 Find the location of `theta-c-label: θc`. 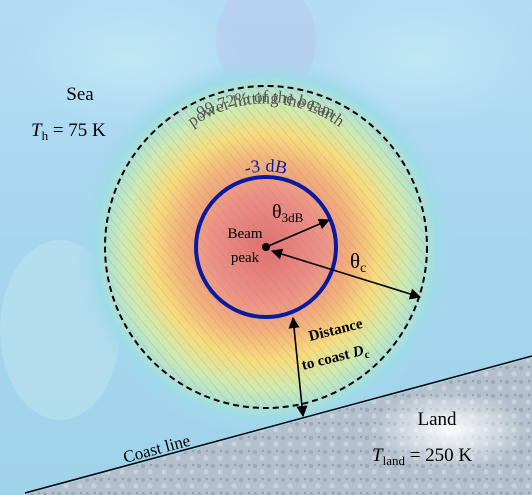

theta-c-label: θc is located at coordinates (358, 262).